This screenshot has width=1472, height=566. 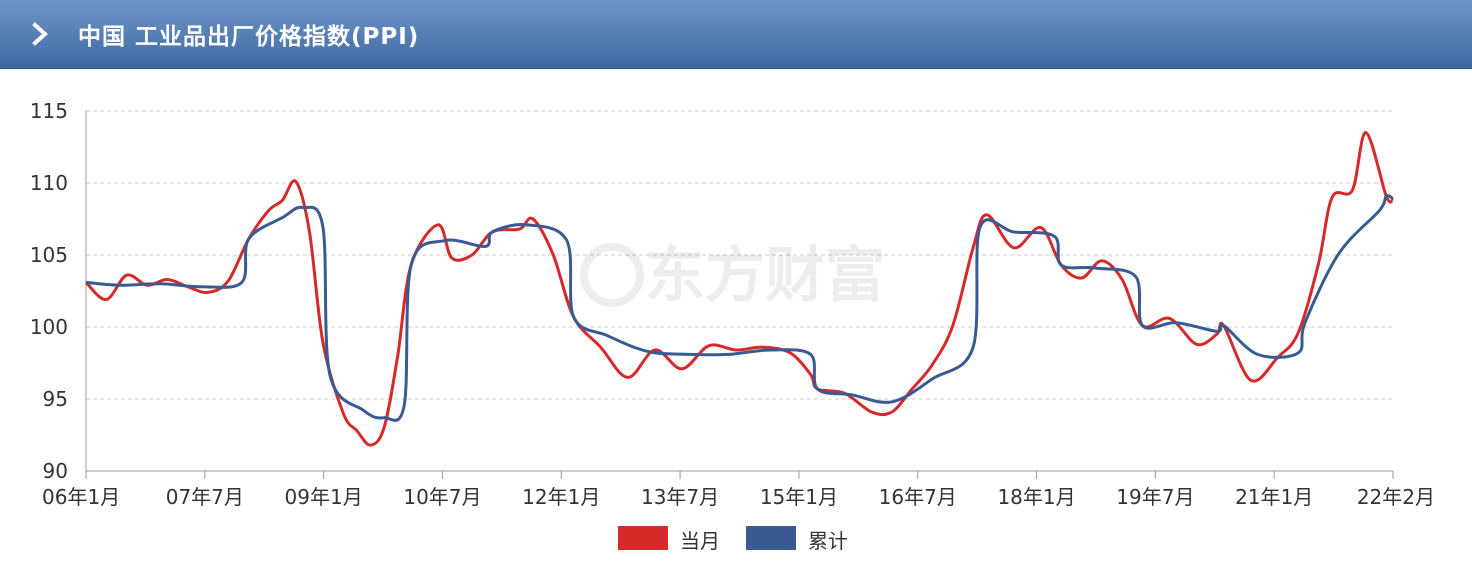 I want to click on x-tick-label: 21年1月, so click(x=1274, y=497).